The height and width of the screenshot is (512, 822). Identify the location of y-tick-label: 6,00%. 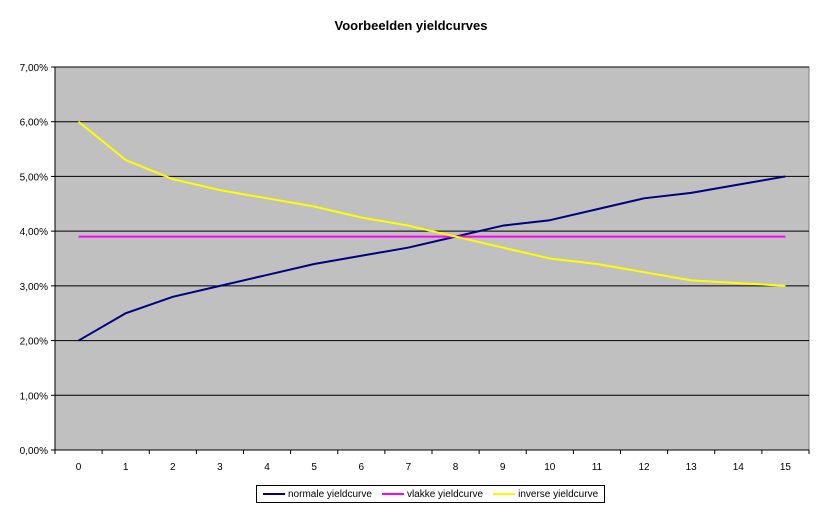
(34, 123).